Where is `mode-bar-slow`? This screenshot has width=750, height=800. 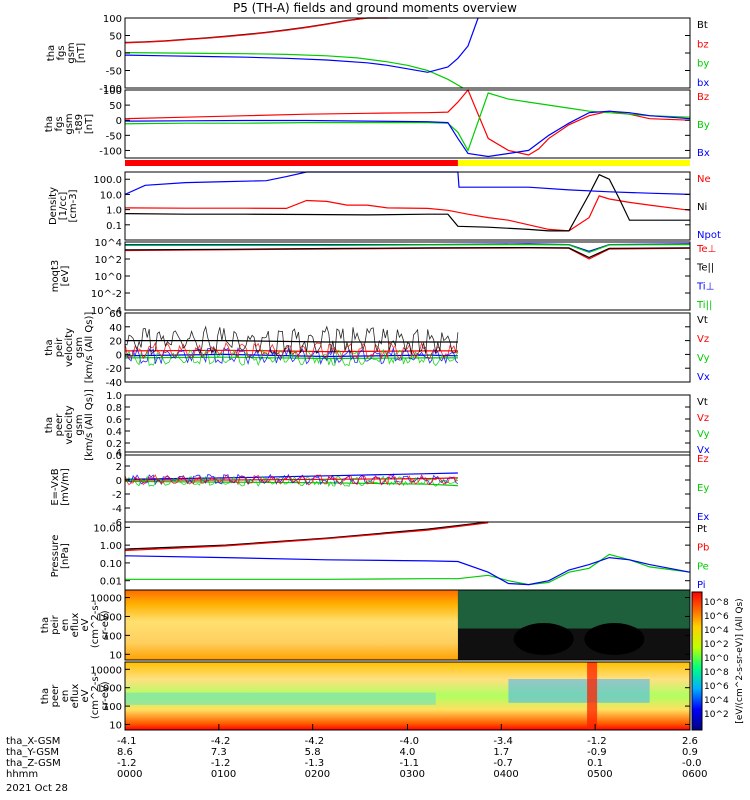 mode-bar-slow is located at coordinates (291, 163).